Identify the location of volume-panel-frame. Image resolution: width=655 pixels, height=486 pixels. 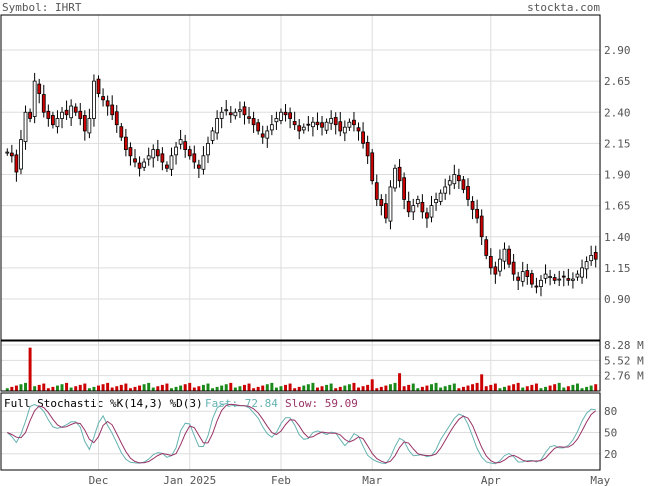
(300, 366).